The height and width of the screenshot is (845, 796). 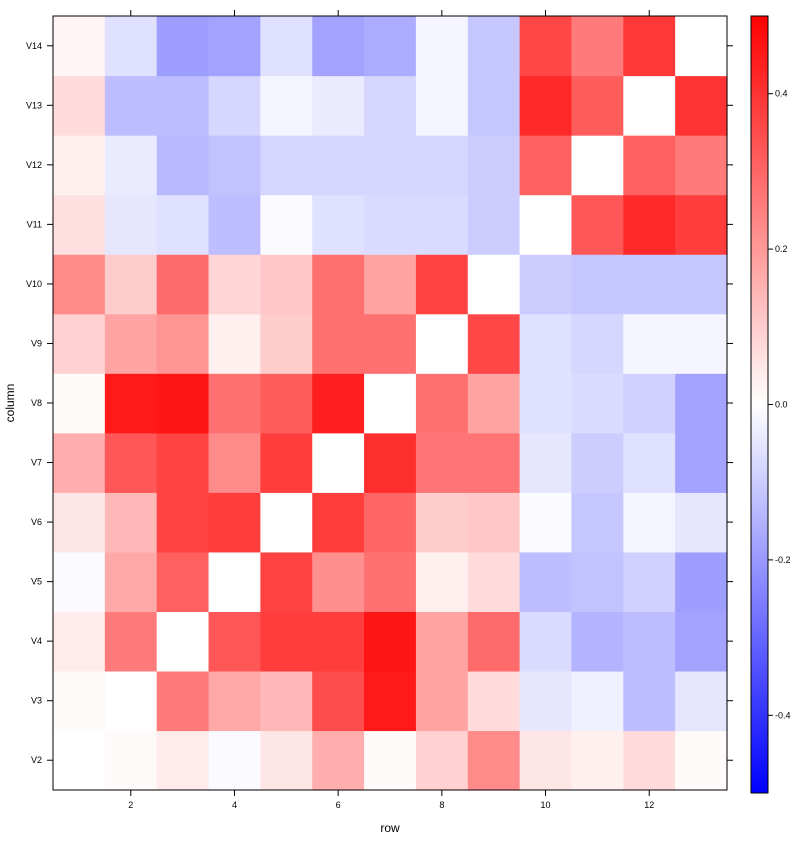 I want to click on x-tick-label: 8, so click(x=441, y=805).